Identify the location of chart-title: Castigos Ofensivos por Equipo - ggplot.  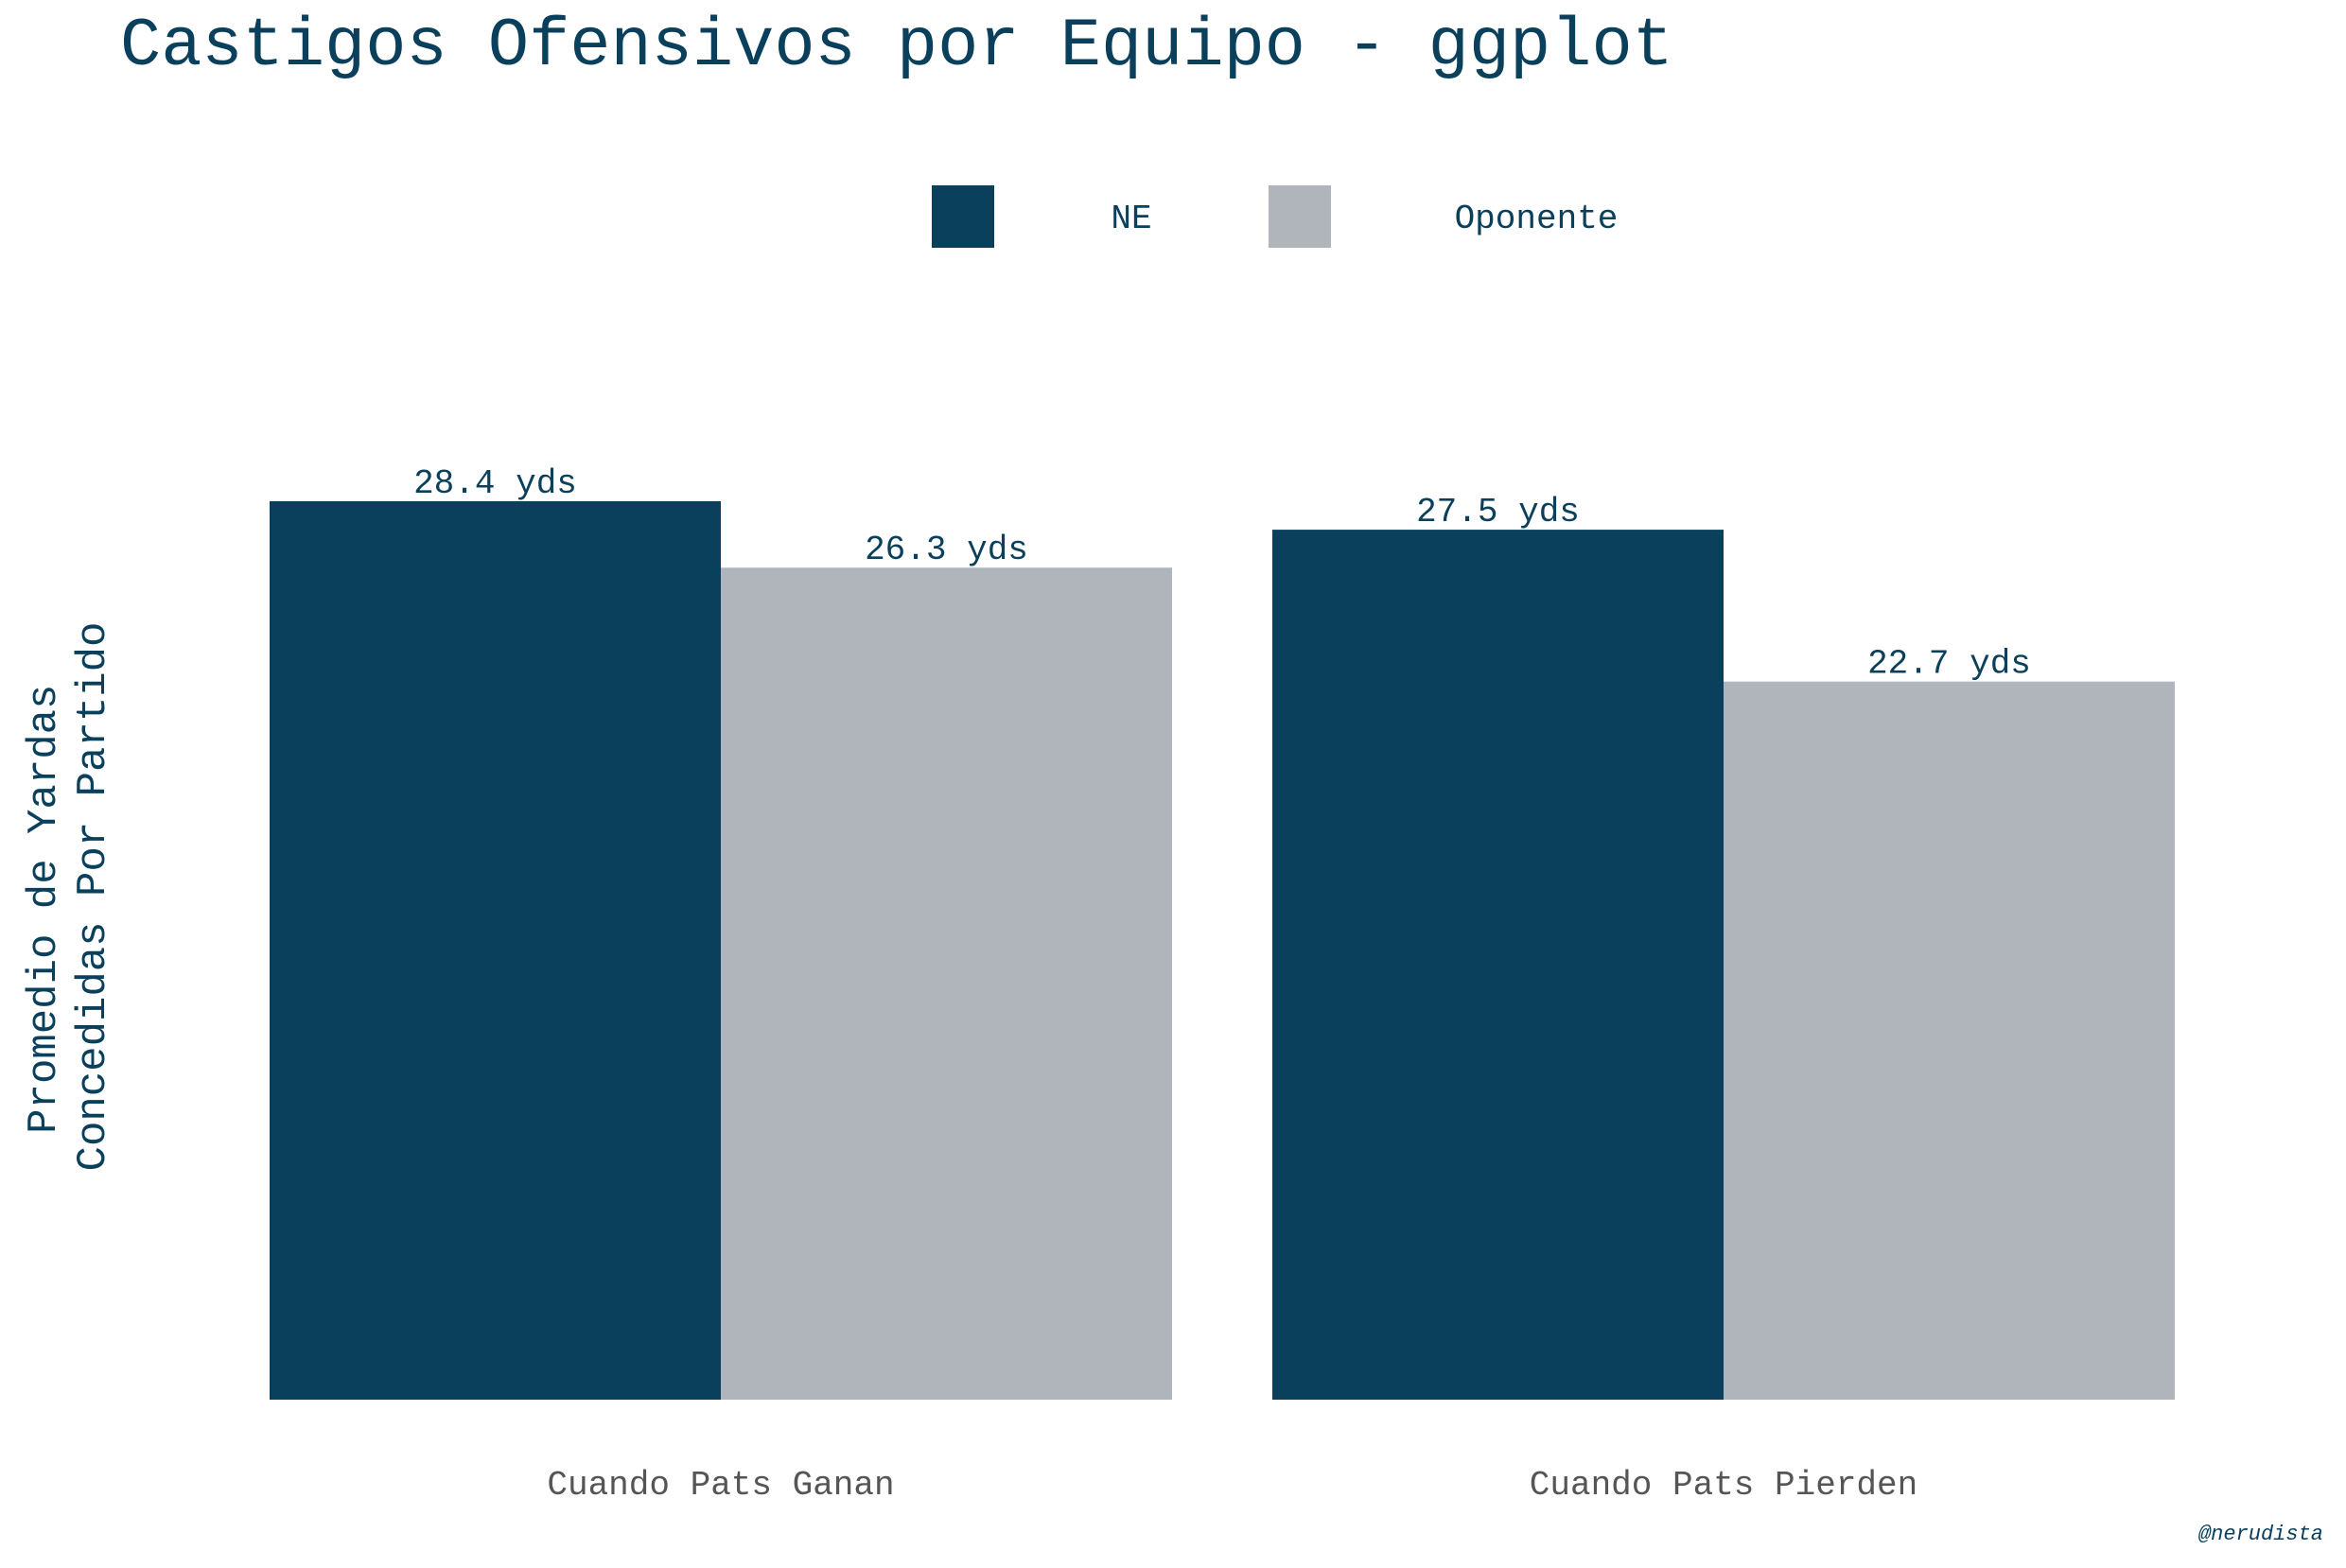
(897, 47).